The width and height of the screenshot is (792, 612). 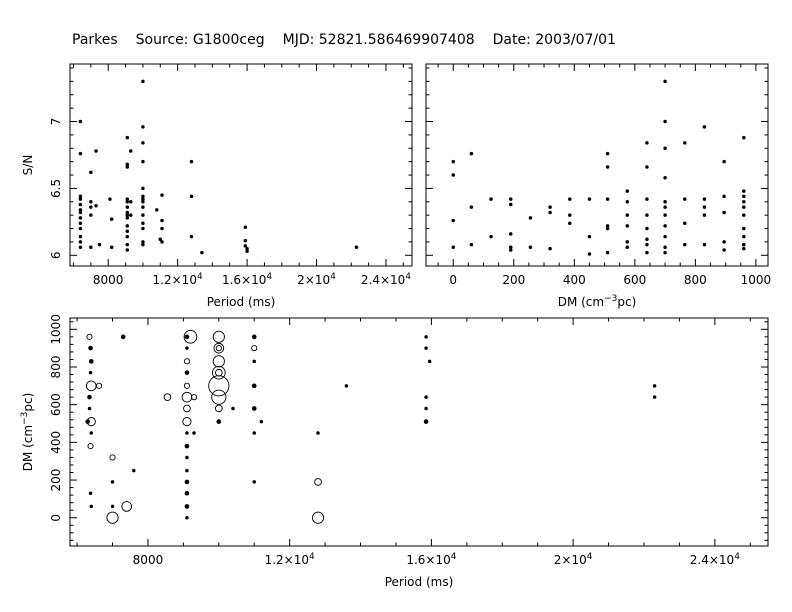 What do you see at coordinates (554, 40) in the screenshot?
I see `observation-date: Date: 2003/07/01` at bounding box center [554, 40].